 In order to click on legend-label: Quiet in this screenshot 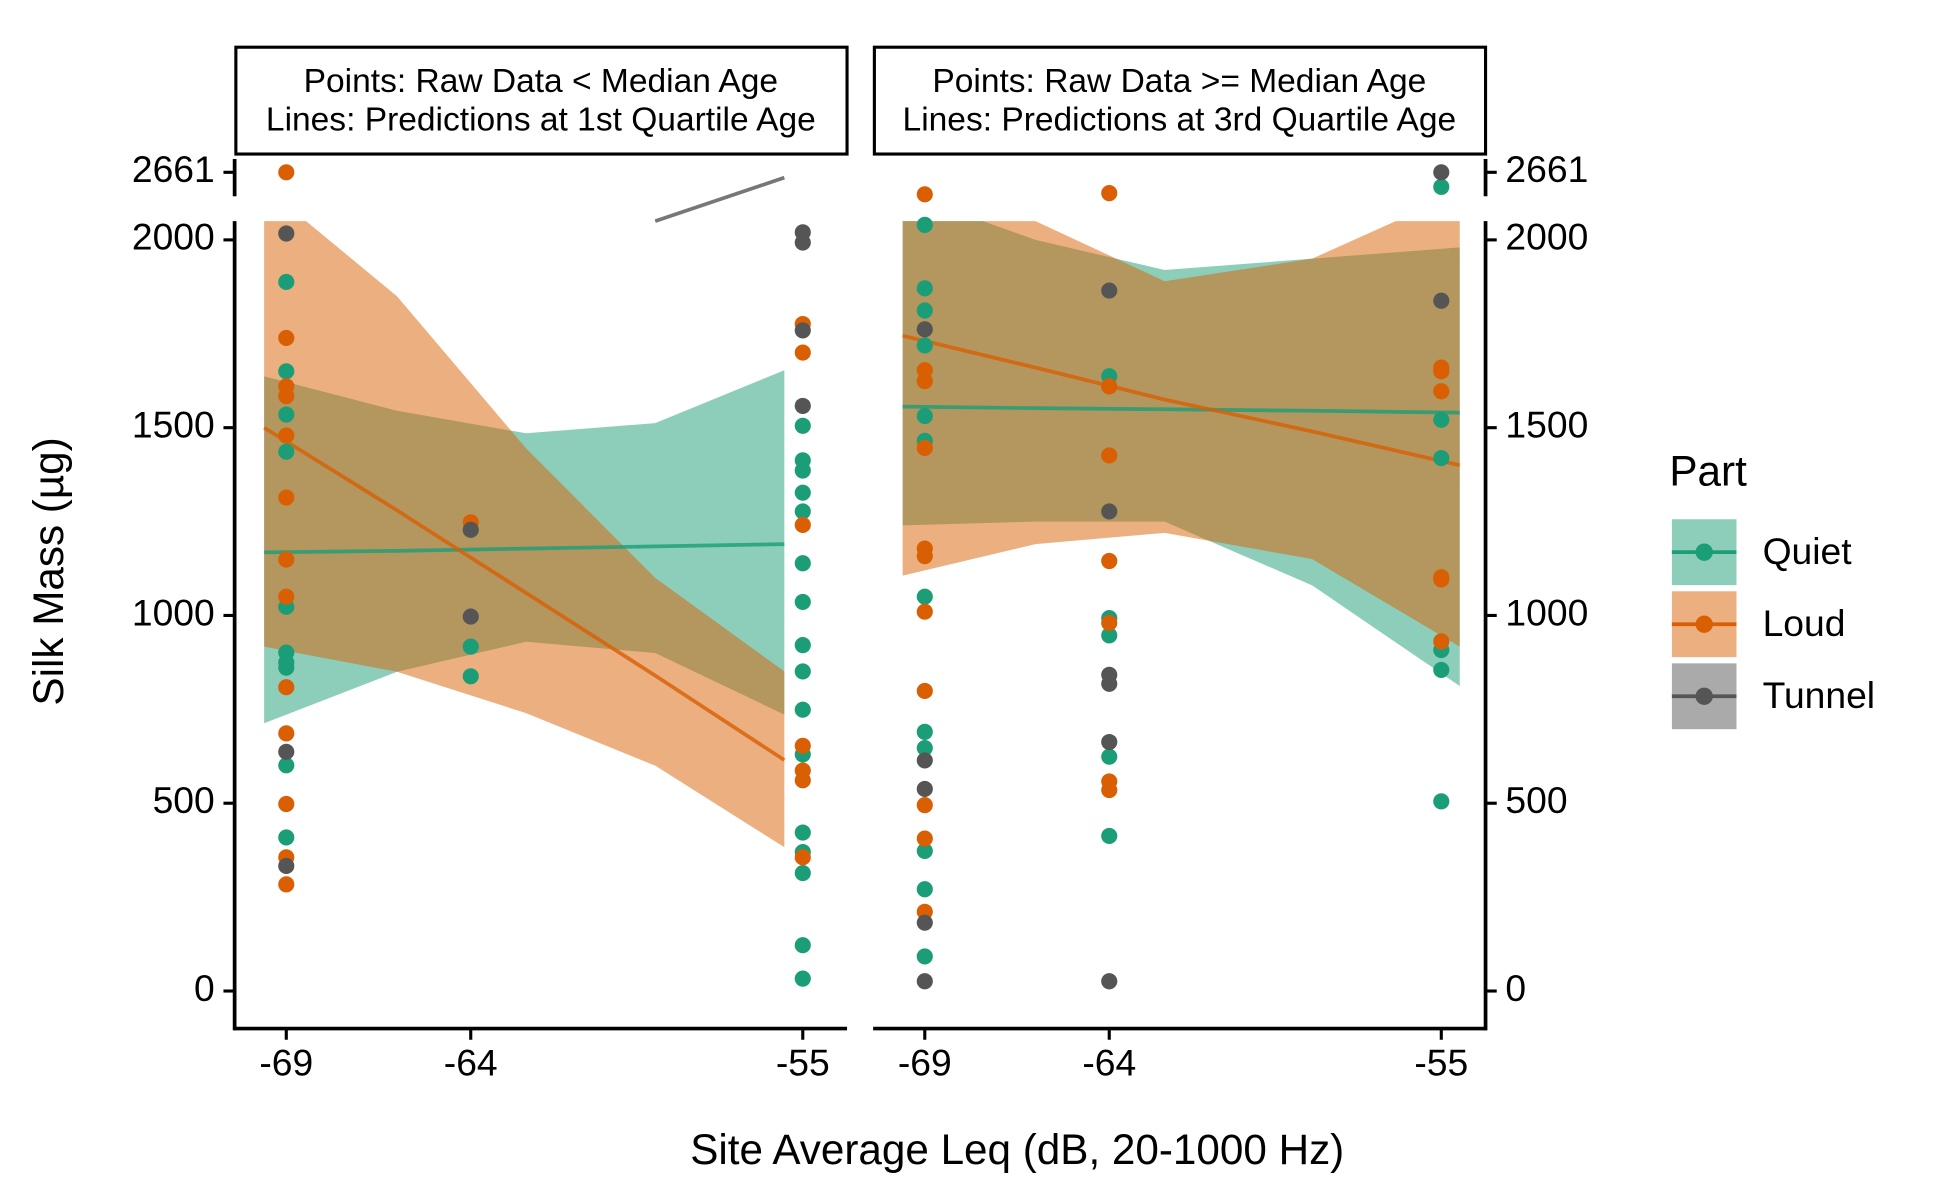, I will do `click(1808, 551)`.